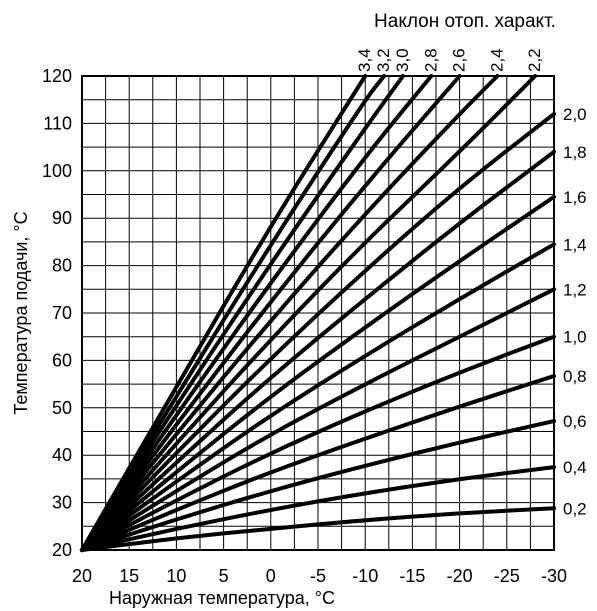 The height and width of the screenshot is (611, 597). I want to click on y-tick-label: 100, so click(57, 171).